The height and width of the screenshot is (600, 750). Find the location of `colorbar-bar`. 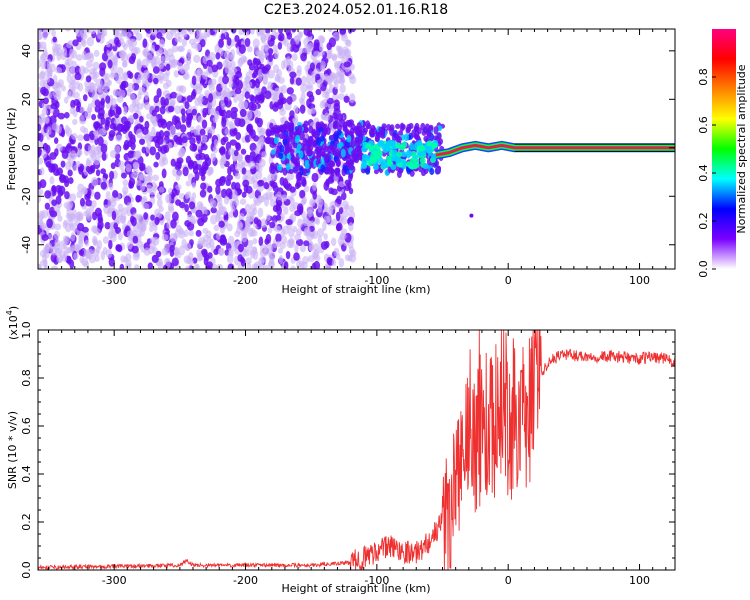

colorbar-bar is located at coordinates (724, 149).